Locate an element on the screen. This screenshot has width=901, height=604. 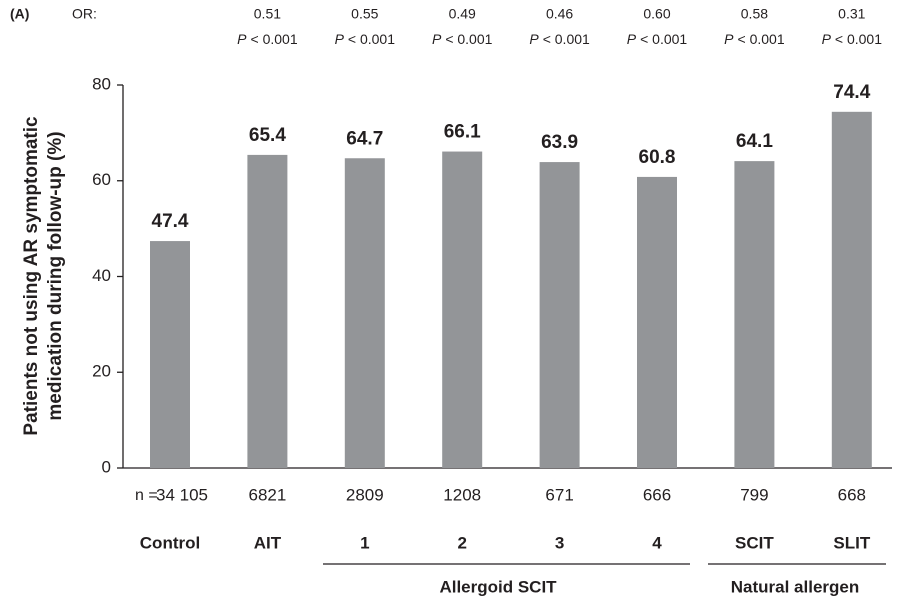
group-label: Natural allergen is located at coordinates (795, 586).